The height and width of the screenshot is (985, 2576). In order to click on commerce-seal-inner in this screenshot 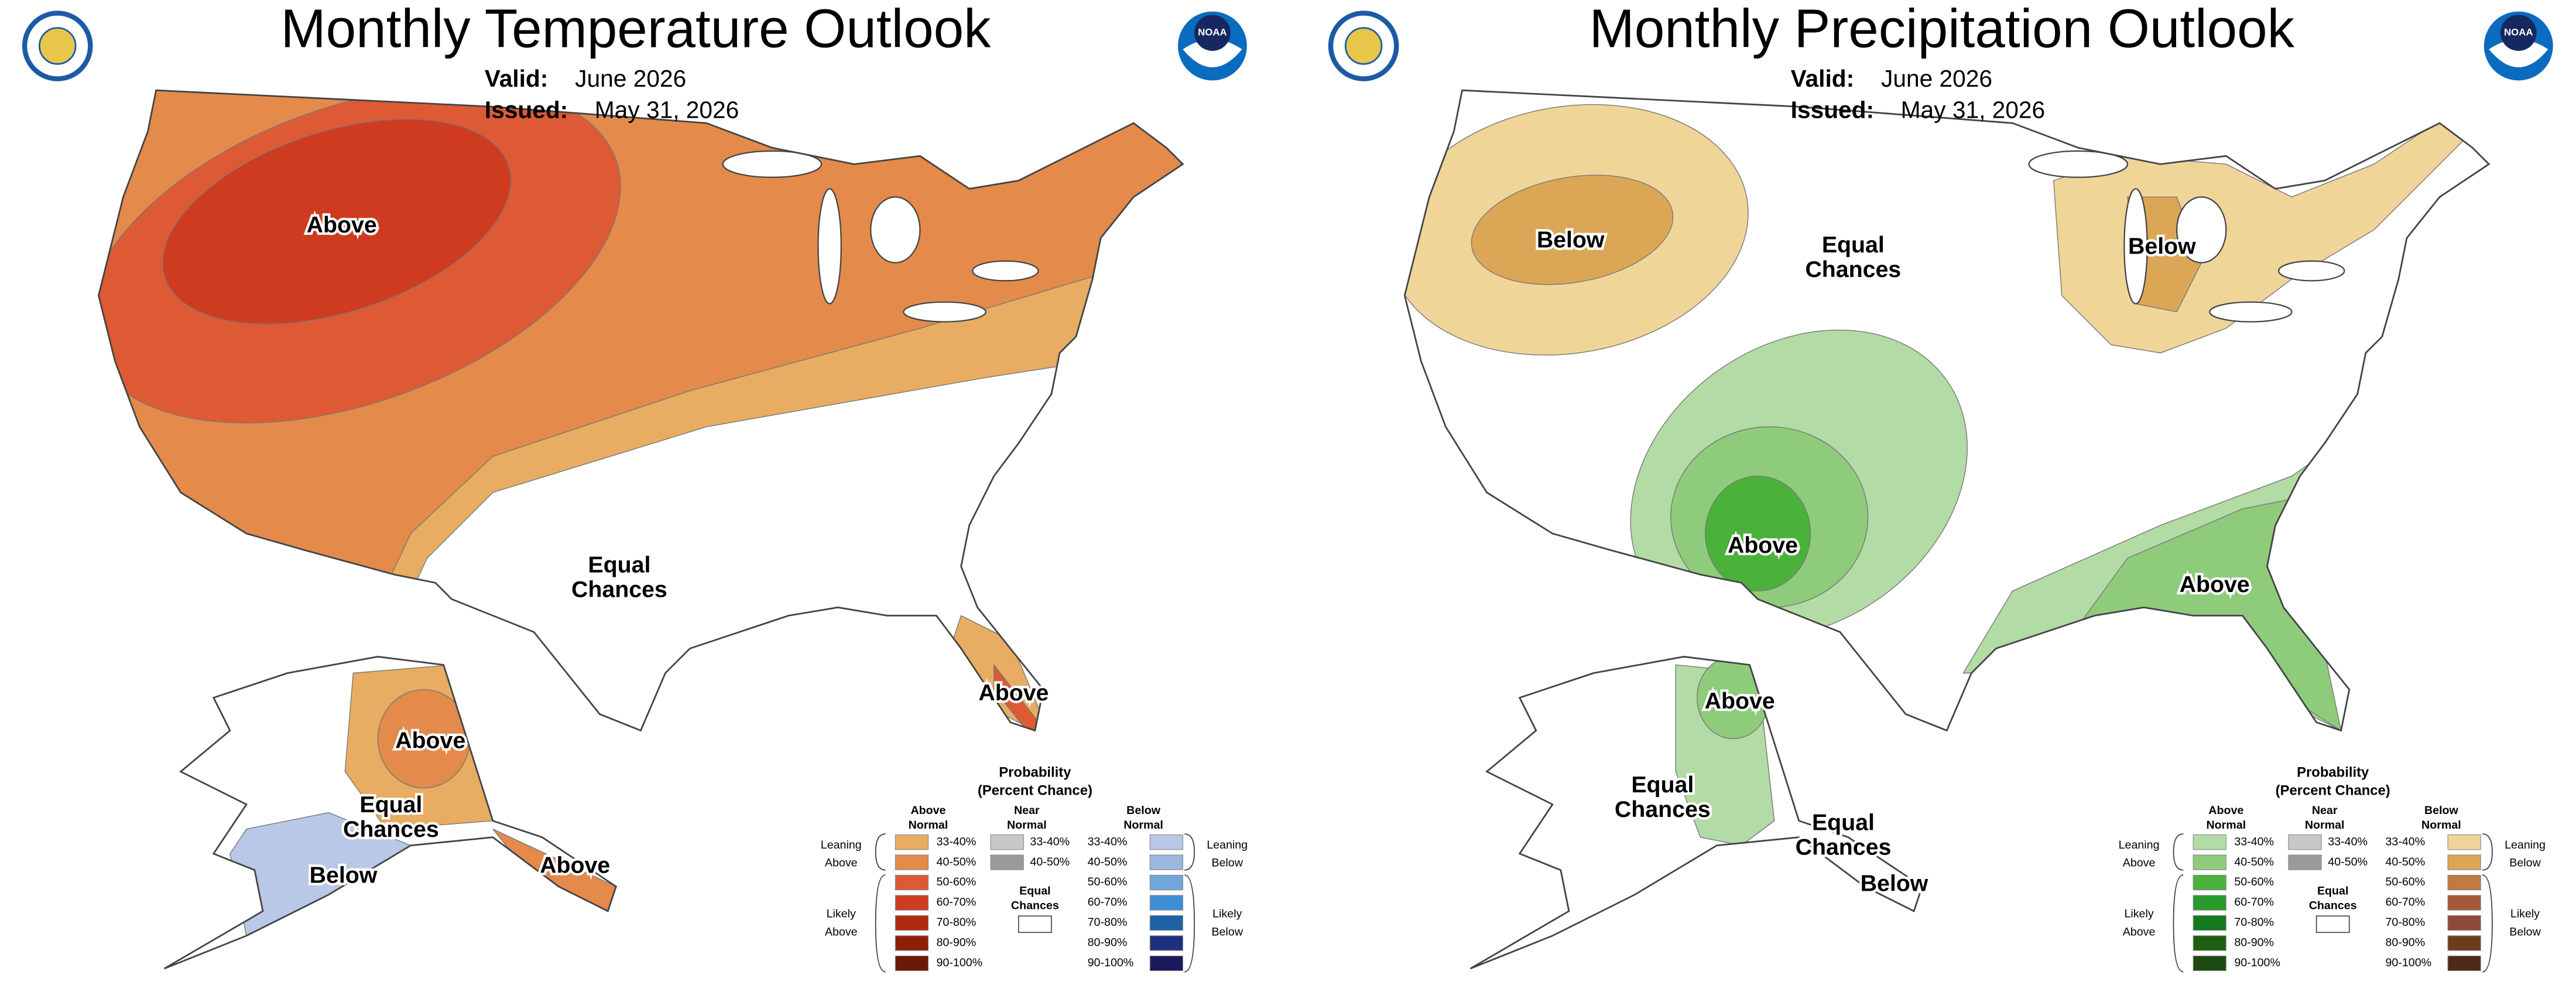, I will do `click(57, 46)`.